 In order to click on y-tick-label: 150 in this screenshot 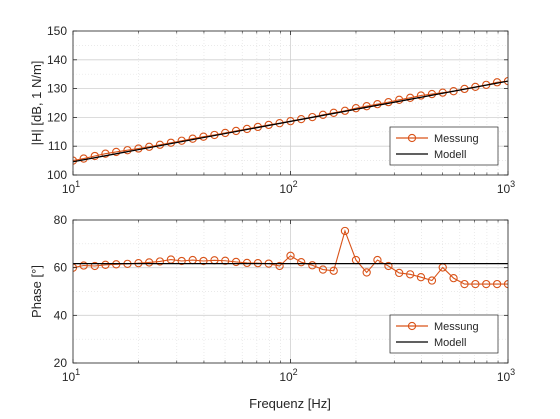, I will do `click(57, 31)`.